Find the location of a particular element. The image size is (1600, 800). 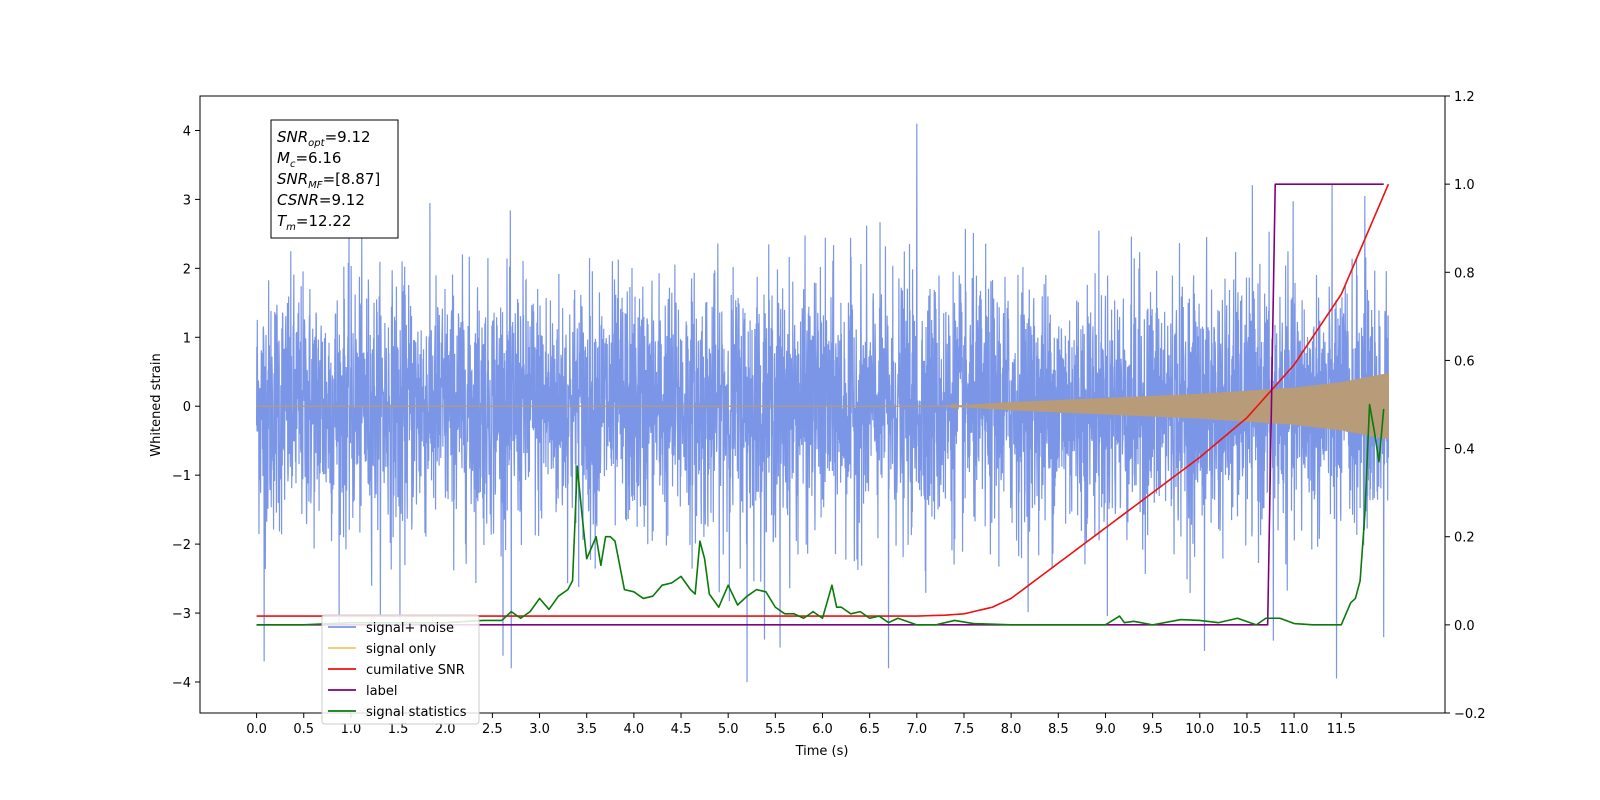

y2-tick-label: 1.0 is located at coordinates (1464, 185).